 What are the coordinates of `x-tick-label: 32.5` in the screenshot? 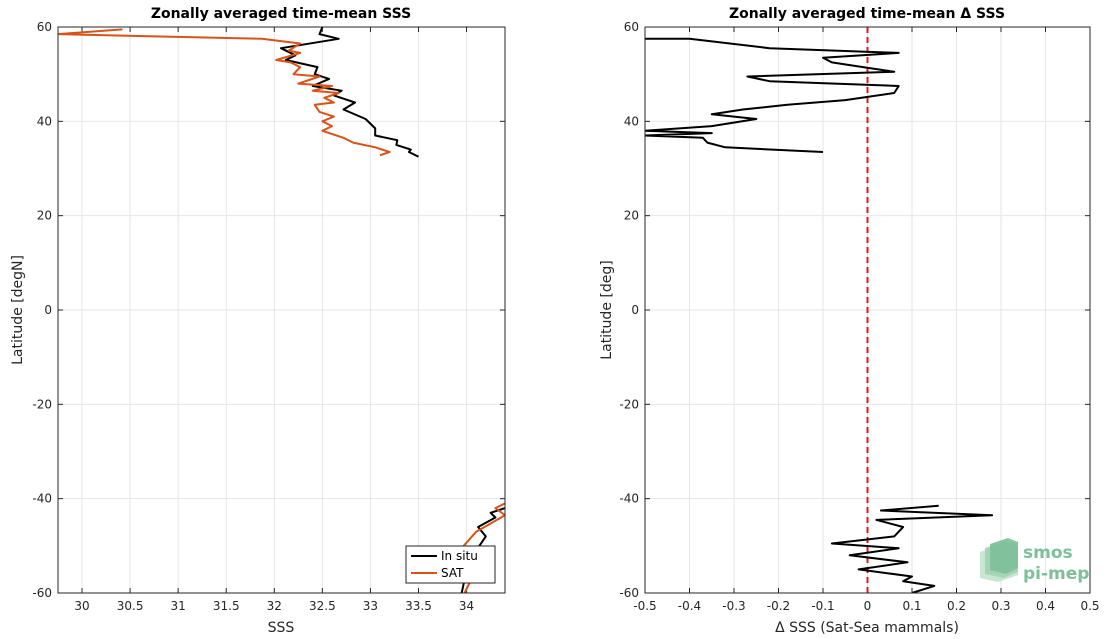 It's located at (322, 606).